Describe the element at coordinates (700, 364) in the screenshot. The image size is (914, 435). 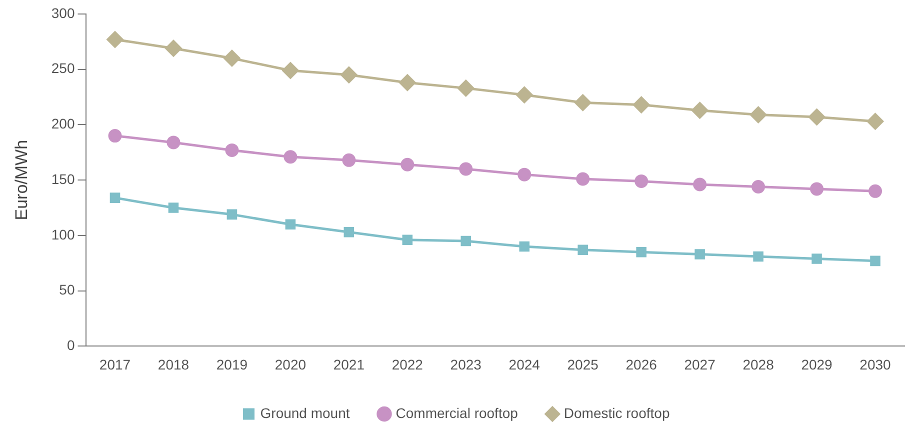
I see `x-tick-label: 2027` at that location.